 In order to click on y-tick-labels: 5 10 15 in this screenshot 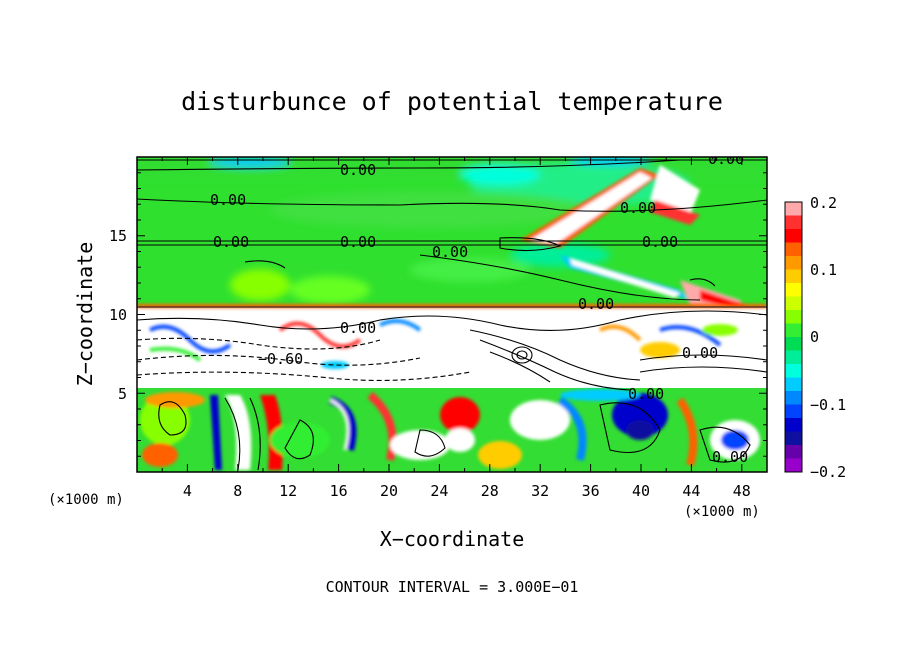, I will do `click(118, 315)`.